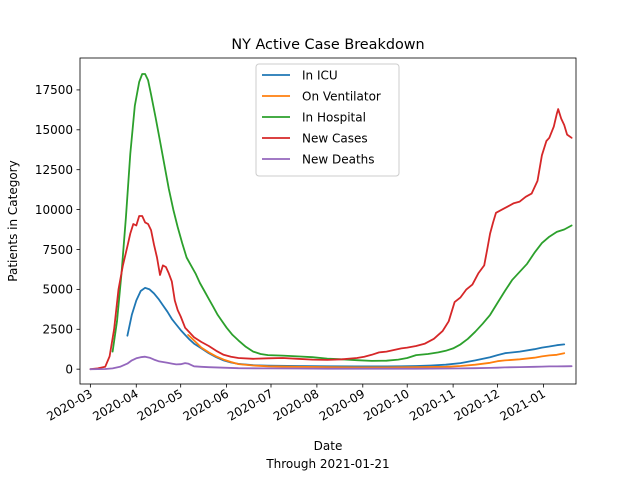 Image resolution: width=640 pixels, height=480 pixels. I want to click on y-tick-label: 17500, so click(54, 90).